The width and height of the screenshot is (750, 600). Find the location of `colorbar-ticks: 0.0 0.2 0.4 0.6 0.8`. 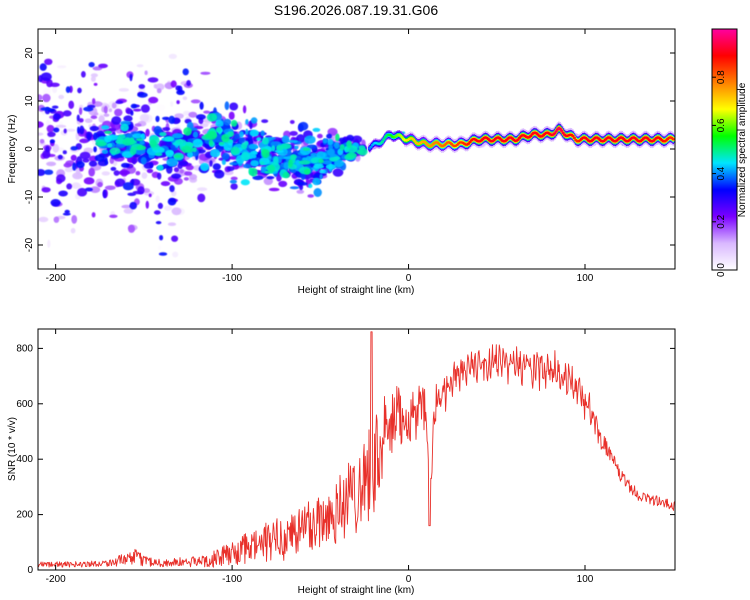

colorbar-ticks: 0.0 0.2 0.4 0.6 0.8 is located at coordinates (719, 173).